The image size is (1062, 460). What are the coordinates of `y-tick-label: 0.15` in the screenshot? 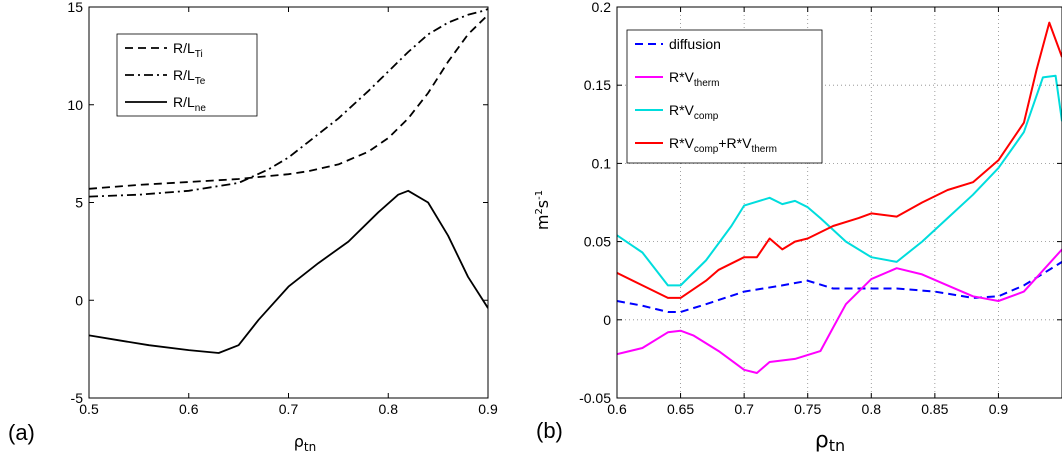 It's located at (597, 85).